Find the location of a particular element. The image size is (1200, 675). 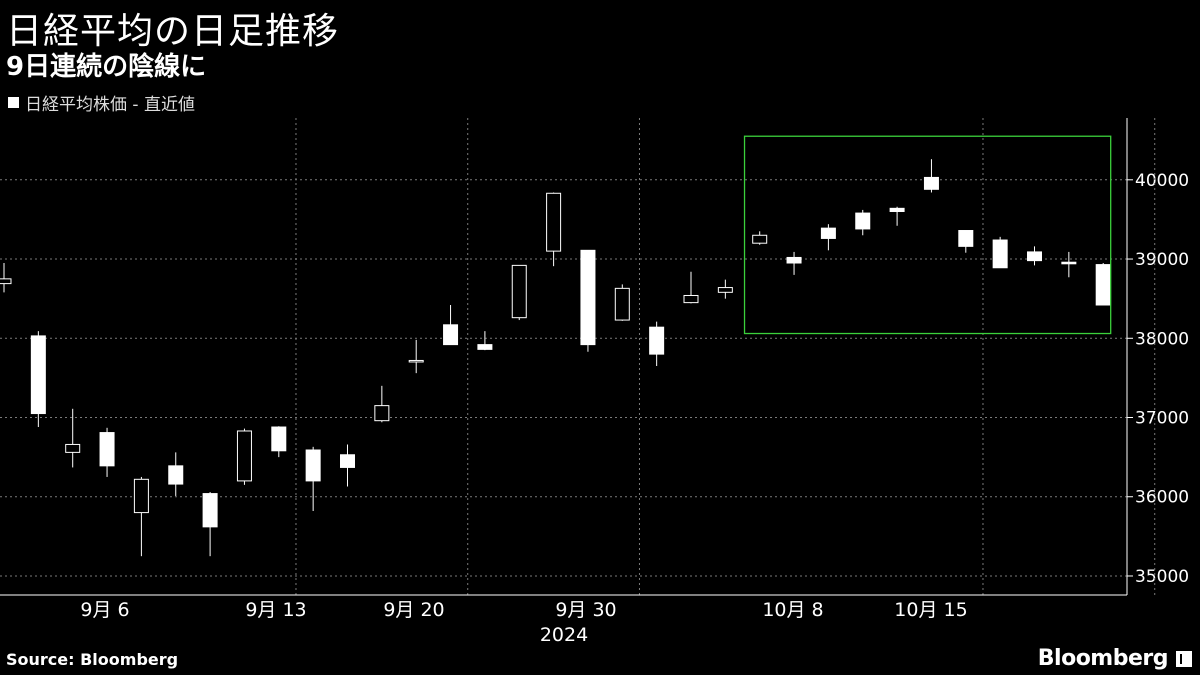

source-note: Source: Bloomberg is located at coordinates (92, 659).